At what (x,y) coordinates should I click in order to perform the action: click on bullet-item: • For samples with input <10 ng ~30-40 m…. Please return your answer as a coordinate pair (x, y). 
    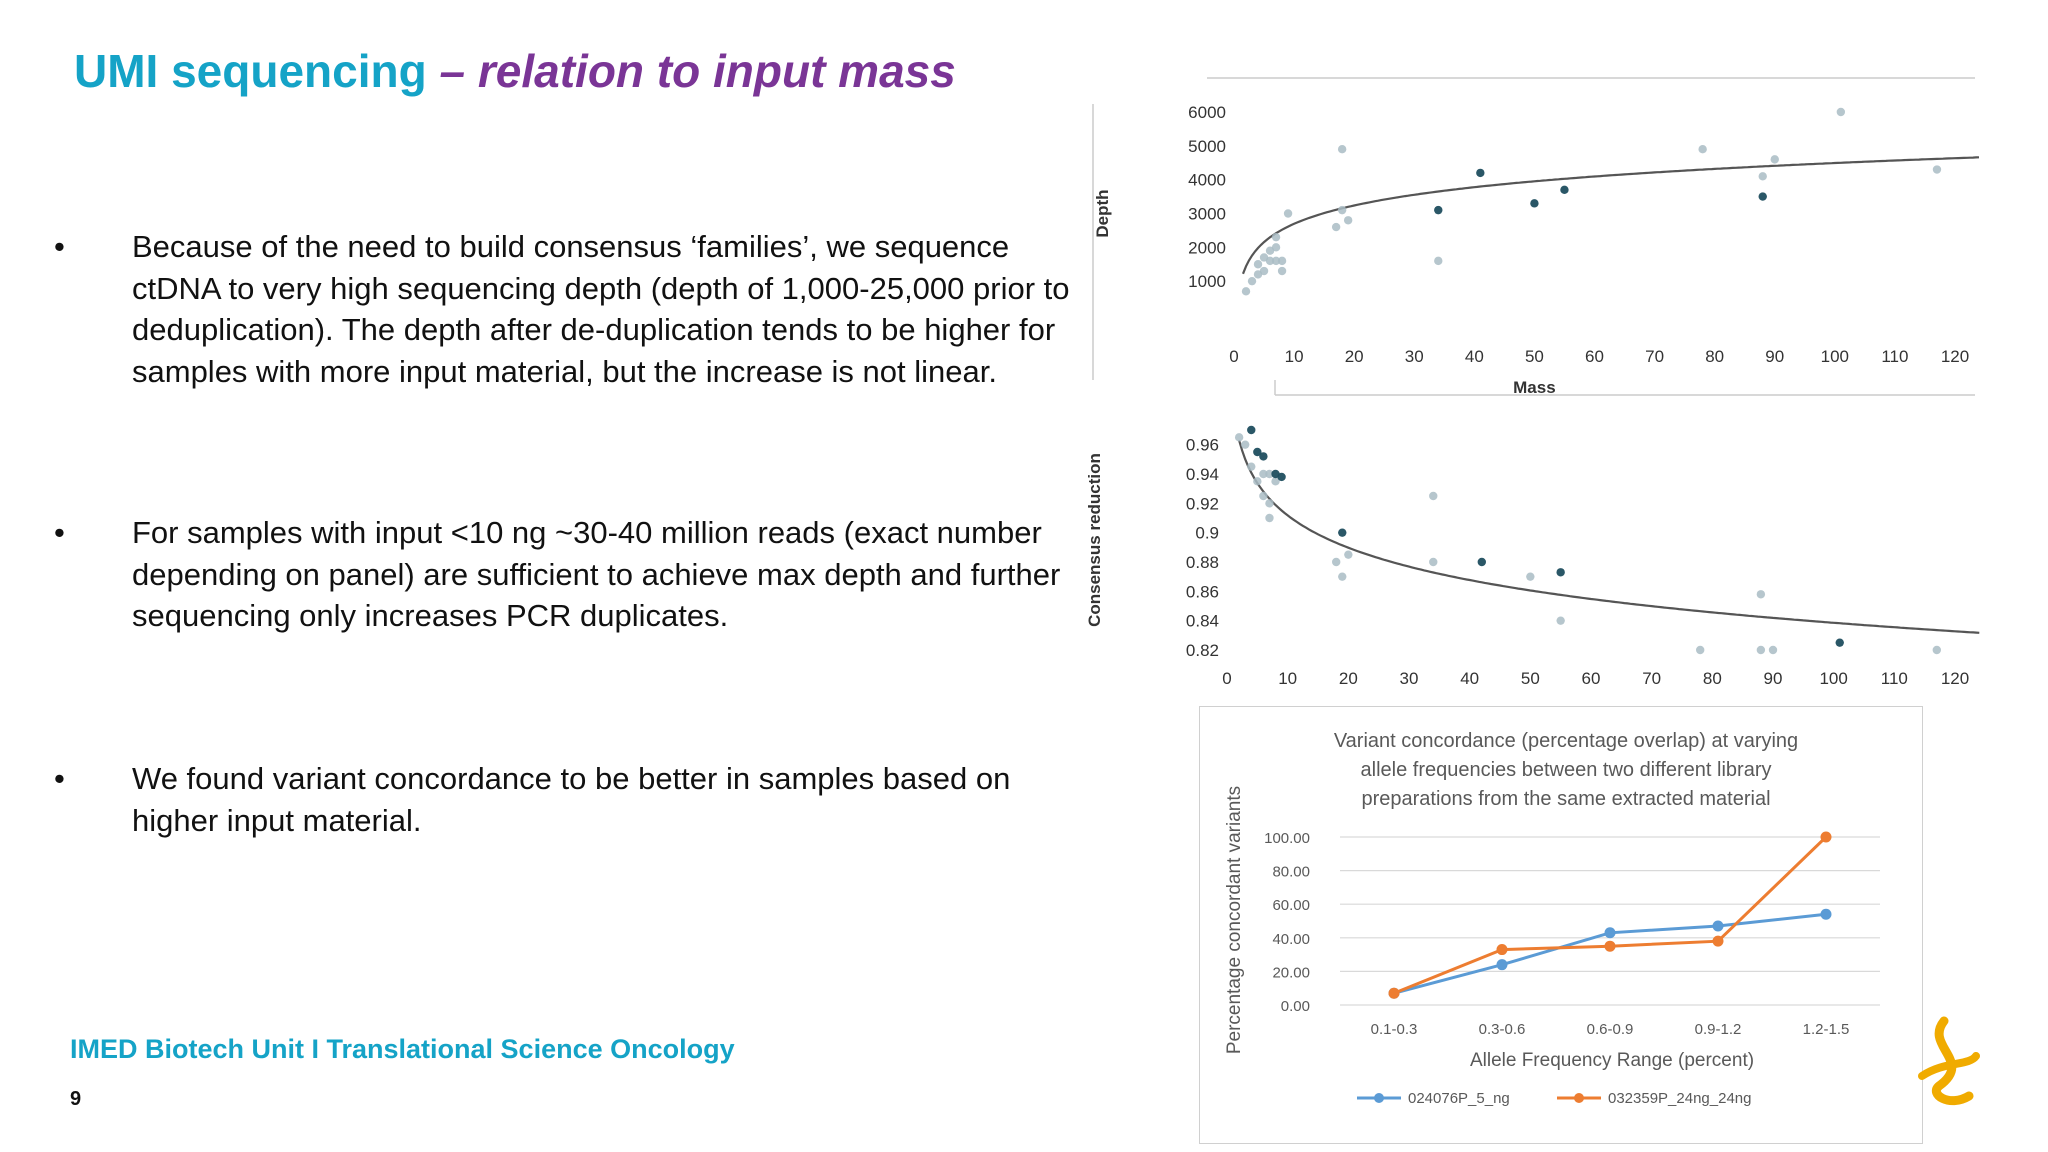
    Looking at the image, I should click on (575, 574).